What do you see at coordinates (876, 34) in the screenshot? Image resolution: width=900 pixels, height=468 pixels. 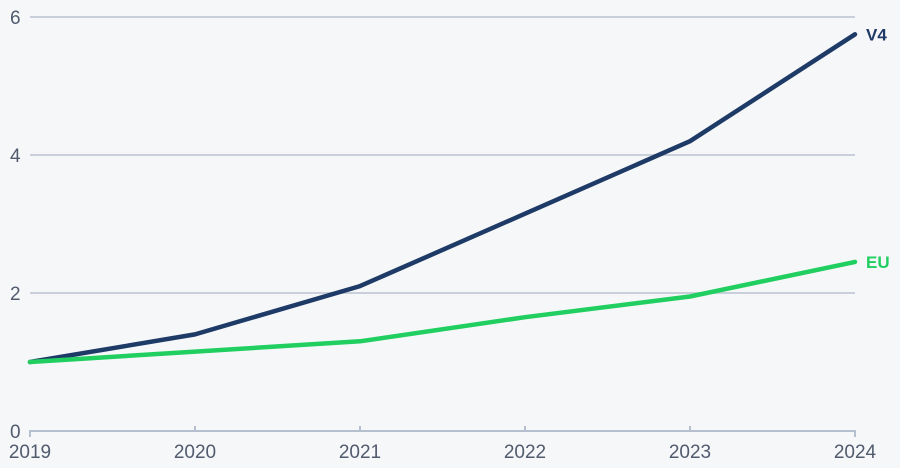 I see `series-end-label-v4: V4` at bounding box center [876, 34].